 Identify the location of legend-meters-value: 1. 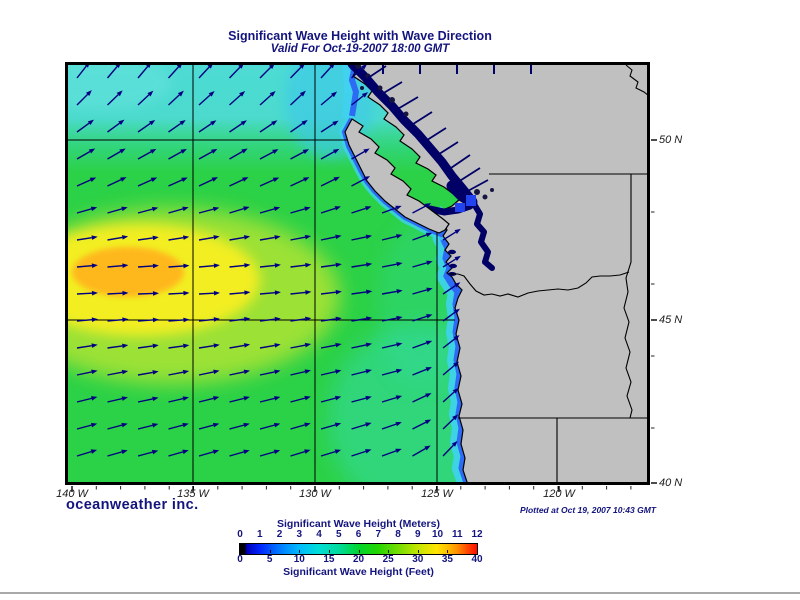
(259, 534).